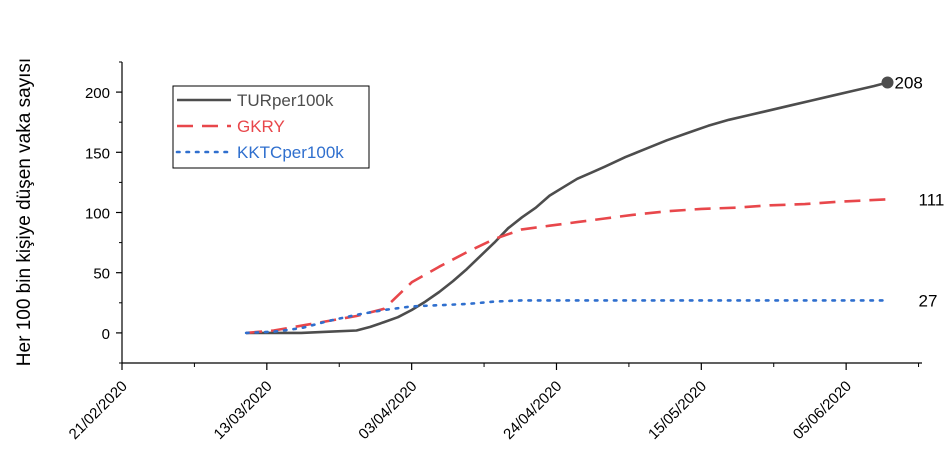 The width and height of the screenshot is (952, 453). What do you see at coordinates (387, 410) in the screenshot?
I see `x-tick-label: 03/04/2020` at bounding box center [387, 410].